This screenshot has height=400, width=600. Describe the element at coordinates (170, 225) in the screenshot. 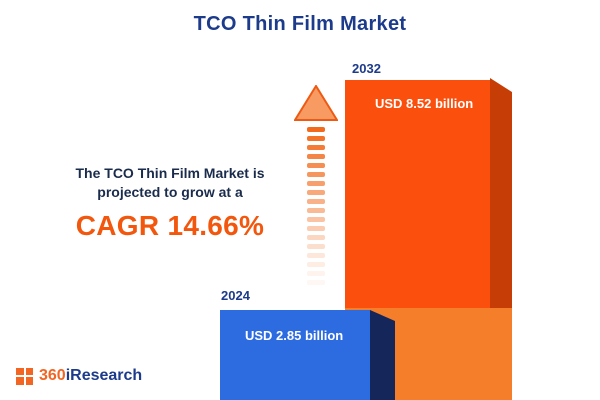

I see `cagr-value: CAGR 14.66%` at that location.